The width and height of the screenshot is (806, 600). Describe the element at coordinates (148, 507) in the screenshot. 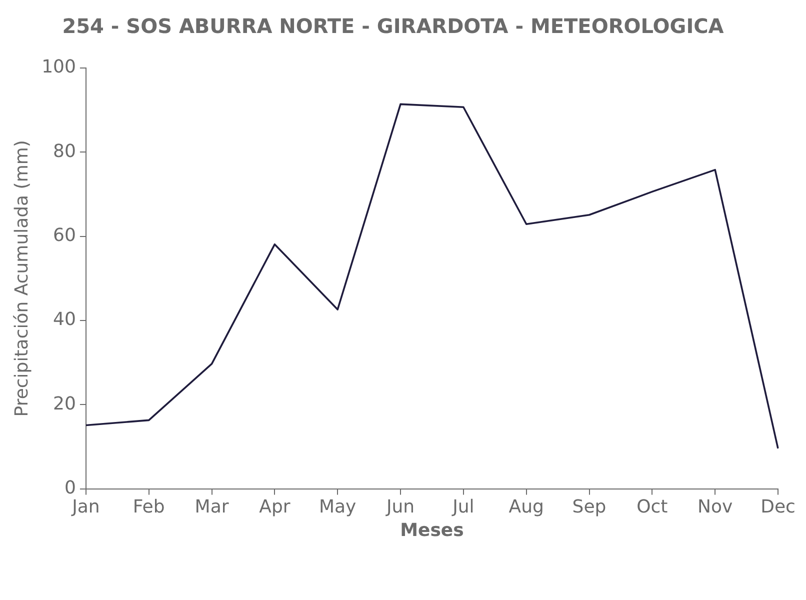

I see `x-tick-label: Feb` at that location.